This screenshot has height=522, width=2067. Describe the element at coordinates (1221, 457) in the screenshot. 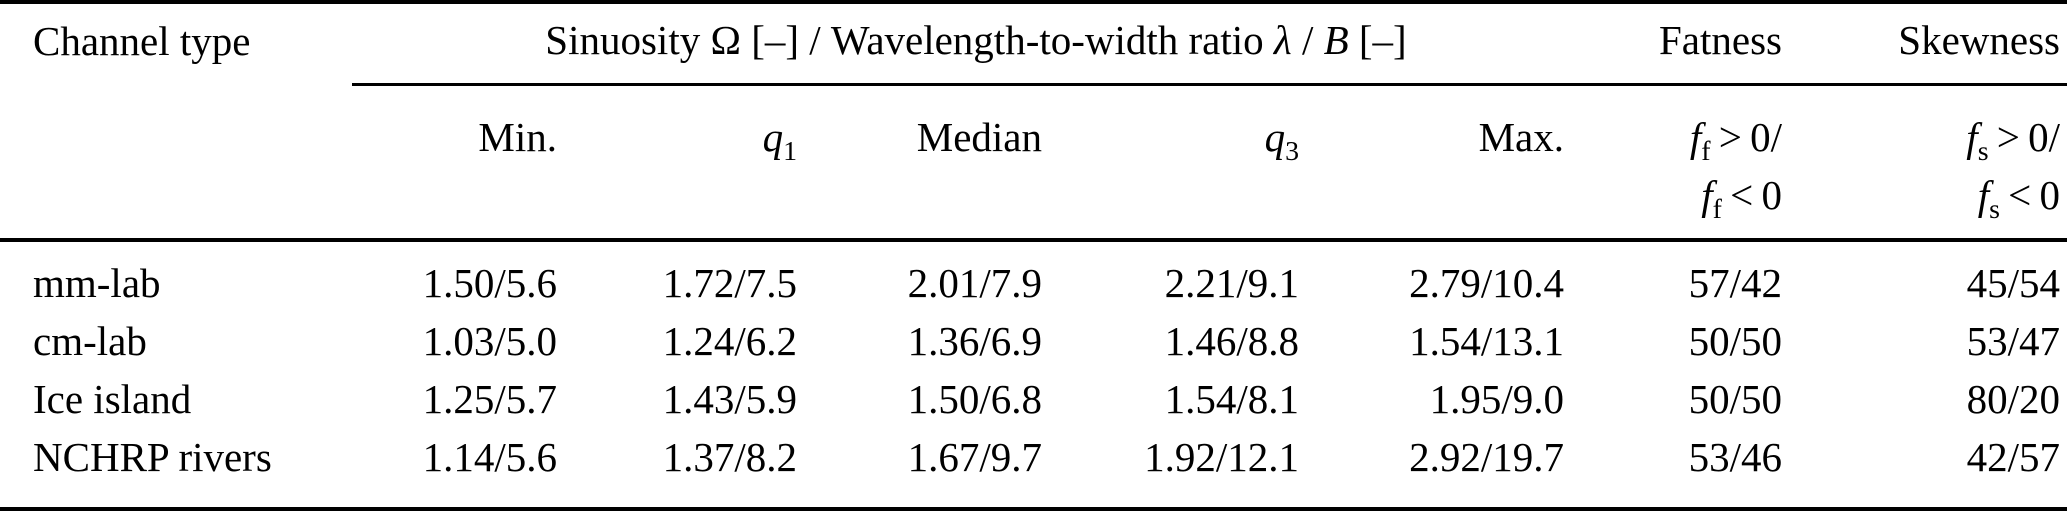

I see `cell-q3: 1.92/12.1` at that location.